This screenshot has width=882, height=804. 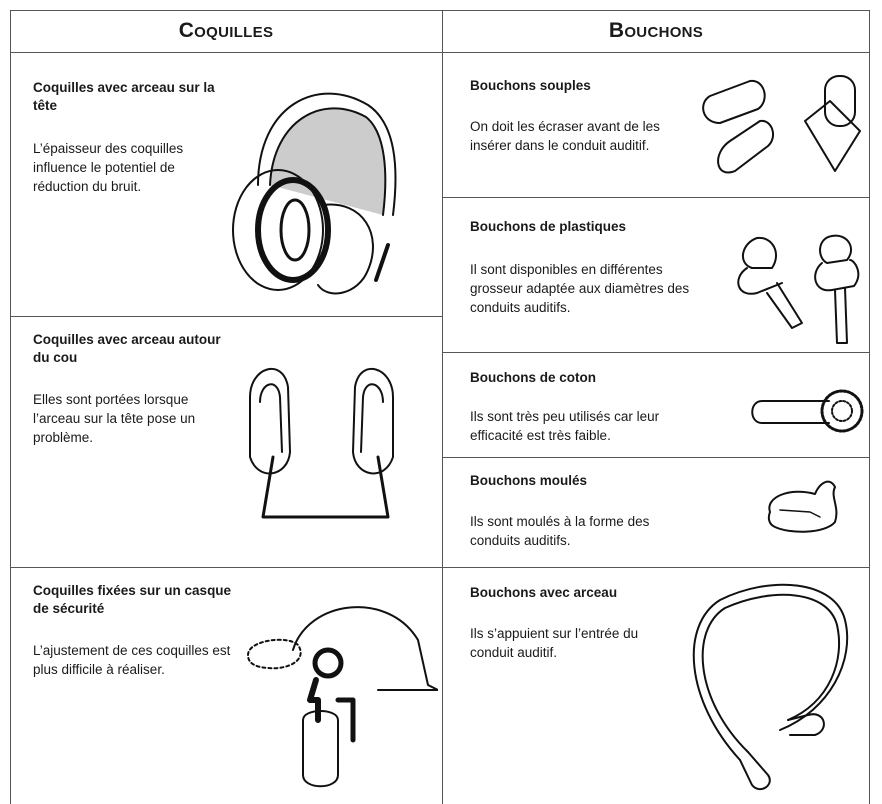 I want to click on earmuff-headband-illustration, so click(x=314, y=193).